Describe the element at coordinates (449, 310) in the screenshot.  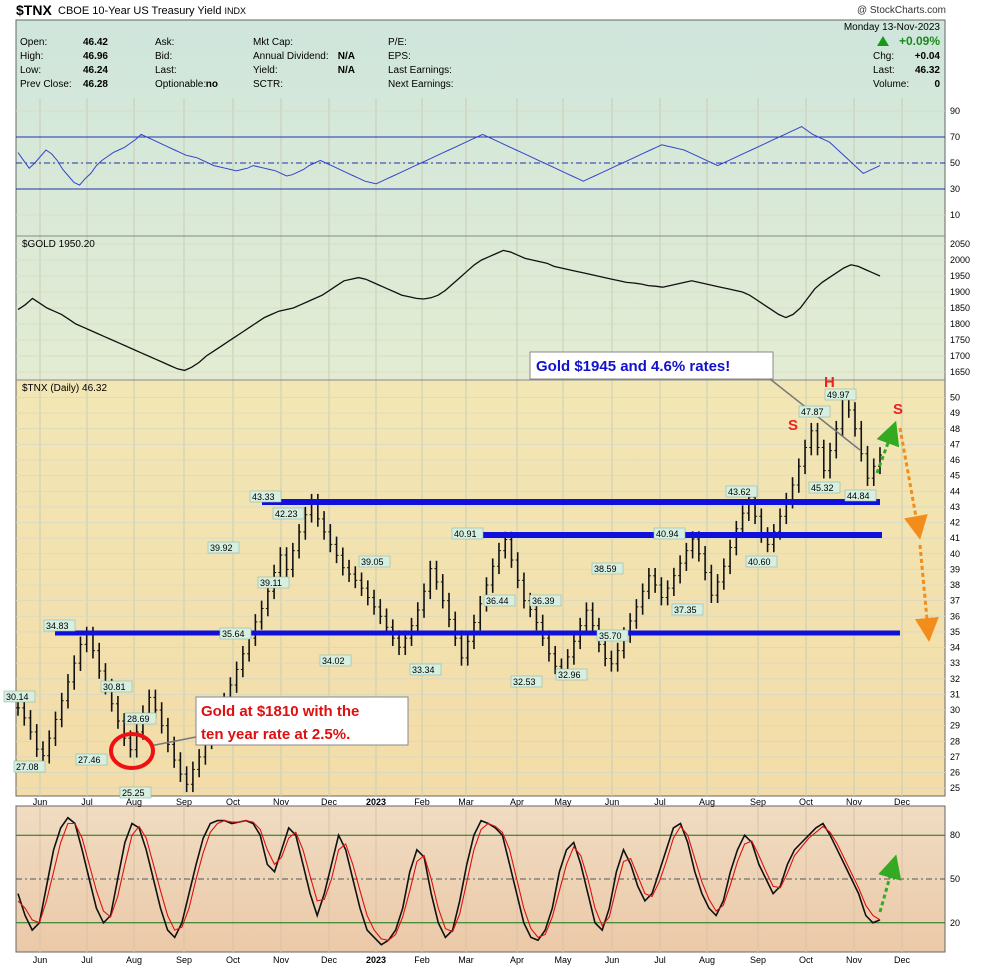
I see `gold-line` at that location.